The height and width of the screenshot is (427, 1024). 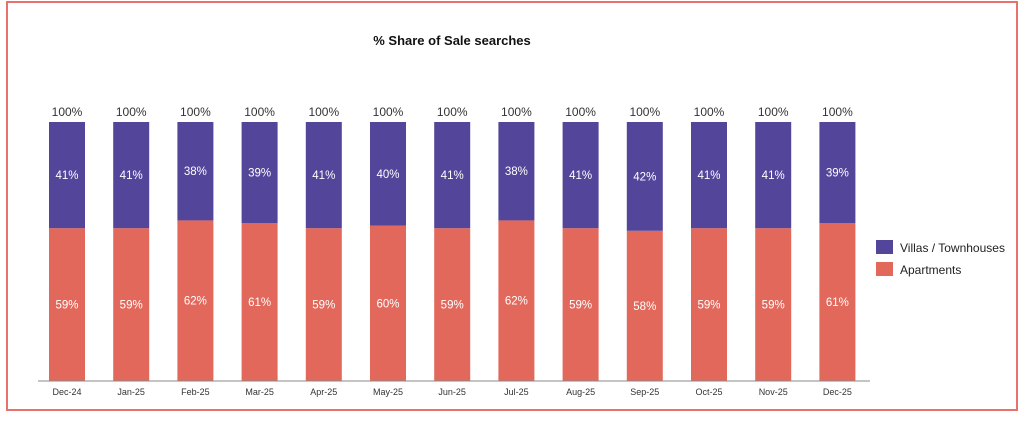 I want to click on x-tick-label: Nov-25, so click(x=773, y=392).